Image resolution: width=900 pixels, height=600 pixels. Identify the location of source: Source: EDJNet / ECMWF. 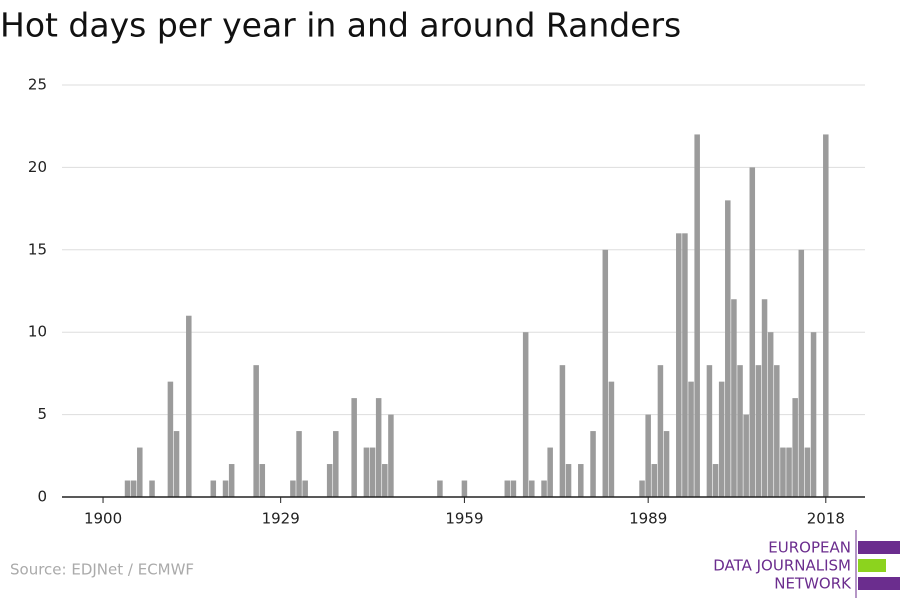
(102, 570).